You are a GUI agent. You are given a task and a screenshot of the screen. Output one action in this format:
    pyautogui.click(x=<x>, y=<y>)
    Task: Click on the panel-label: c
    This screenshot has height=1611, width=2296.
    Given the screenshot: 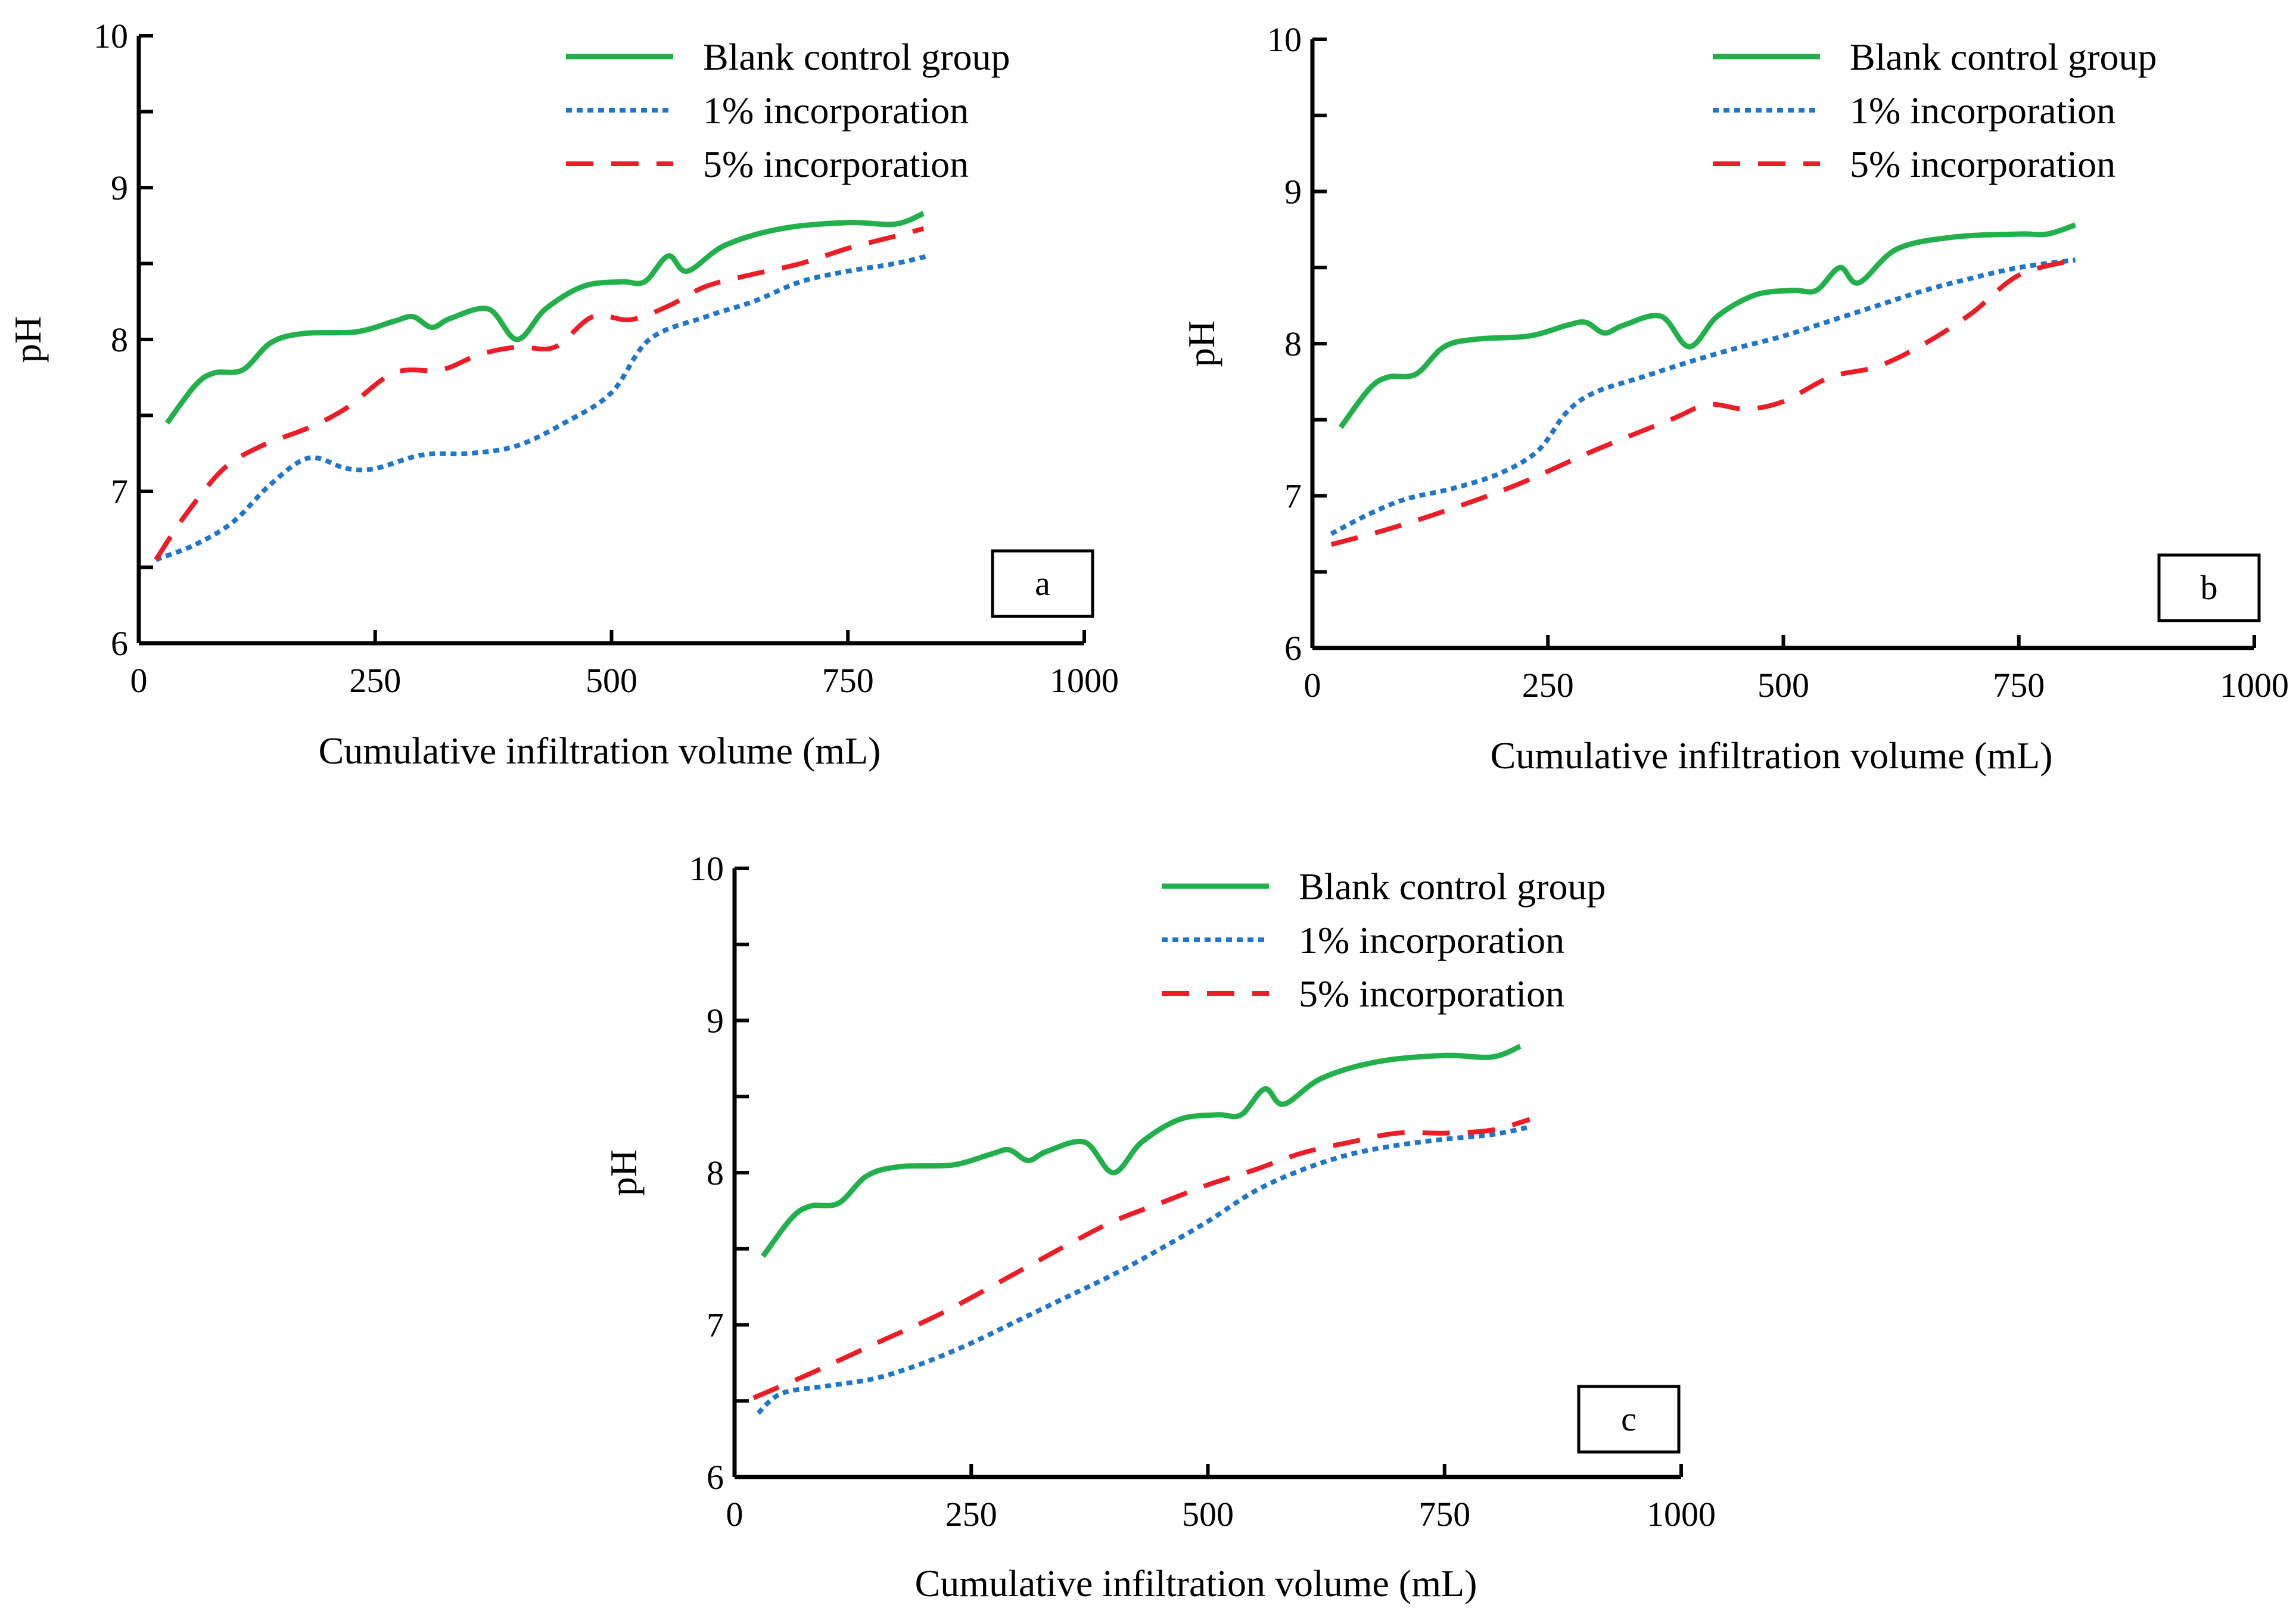 What is the action you would take?
    pyautogui.click(x=1629, y=1419)
    